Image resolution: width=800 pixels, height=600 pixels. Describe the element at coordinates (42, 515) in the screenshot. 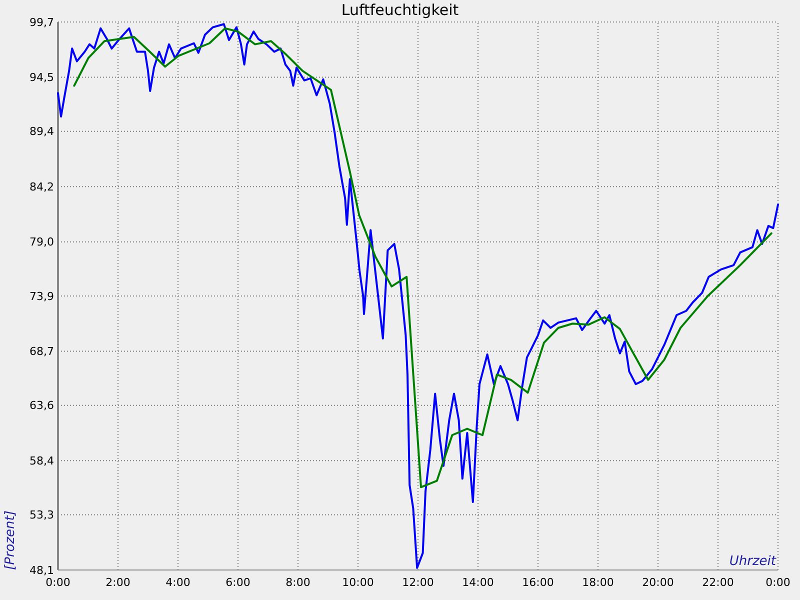

I see `y-tick-label: 53,3` at that location.